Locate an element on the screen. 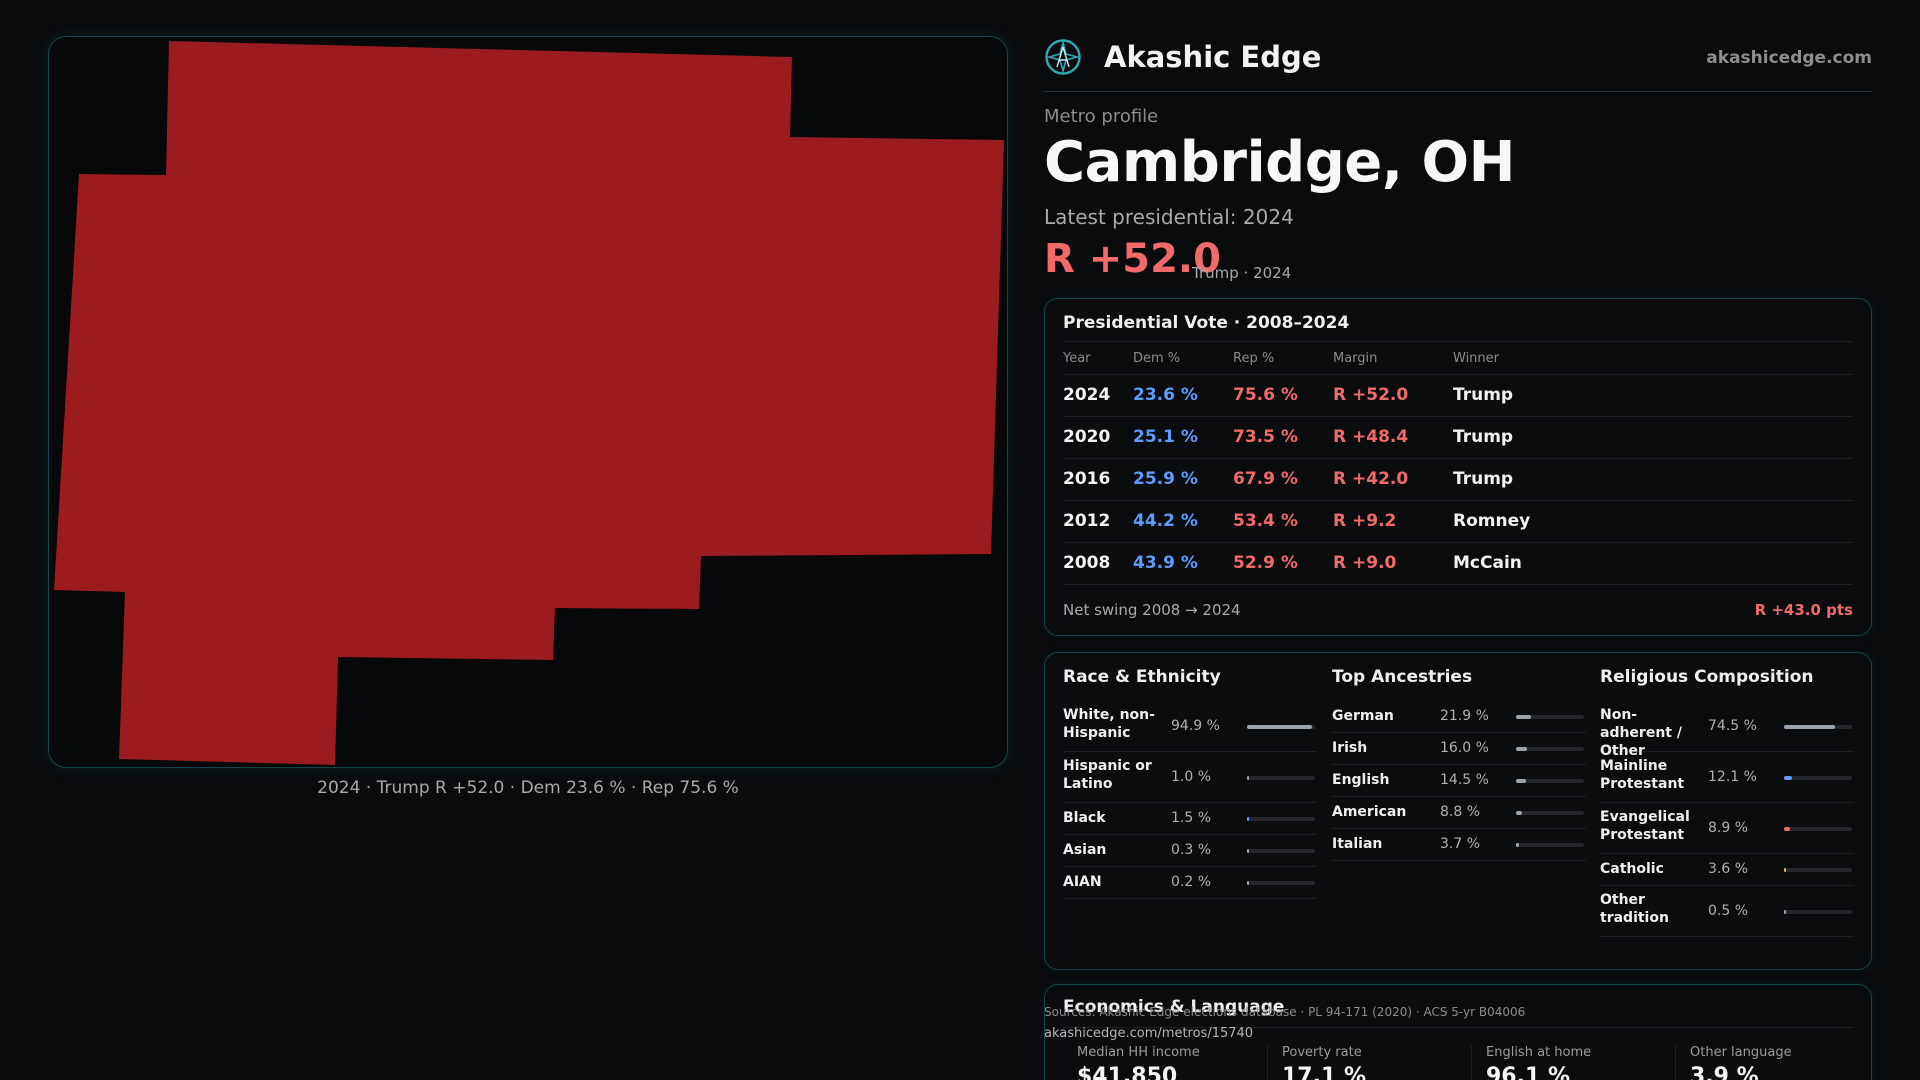 The width and height of the screenshot is (1920, 1080). list-item: Irish 16.0 % is located at coordinates (1459, 749).